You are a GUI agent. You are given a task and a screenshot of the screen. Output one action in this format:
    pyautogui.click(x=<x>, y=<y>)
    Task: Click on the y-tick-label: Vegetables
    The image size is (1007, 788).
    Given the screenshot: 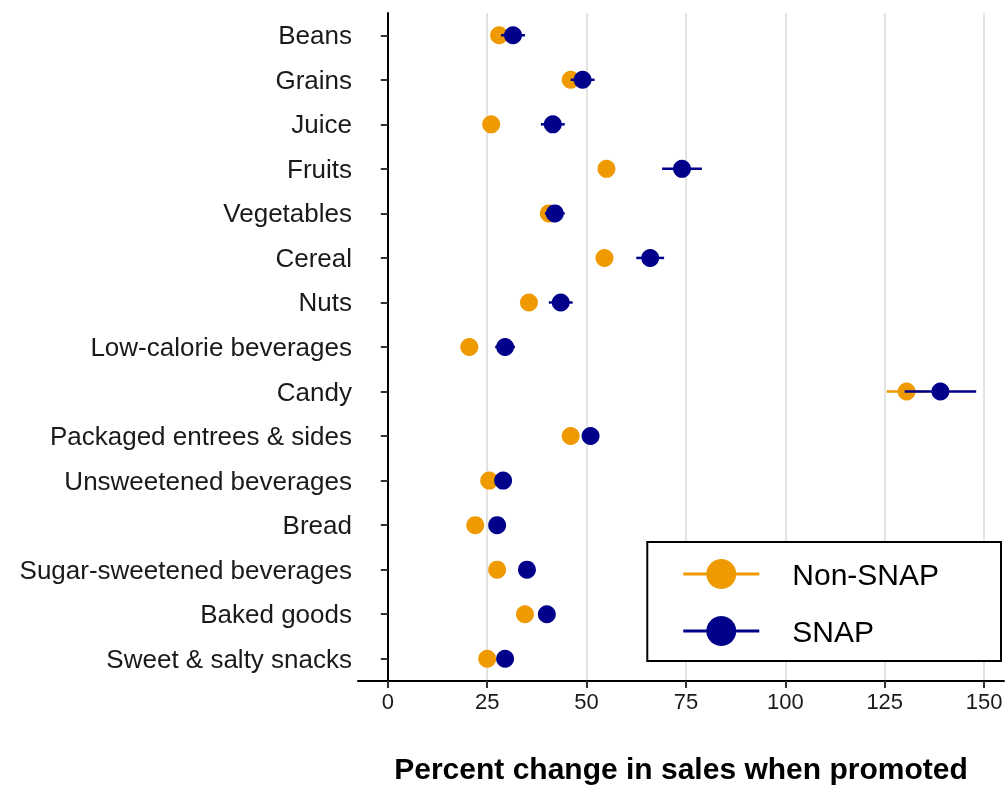 What is the action you would take?
    pyautogui.click(x=287, y=213)
    